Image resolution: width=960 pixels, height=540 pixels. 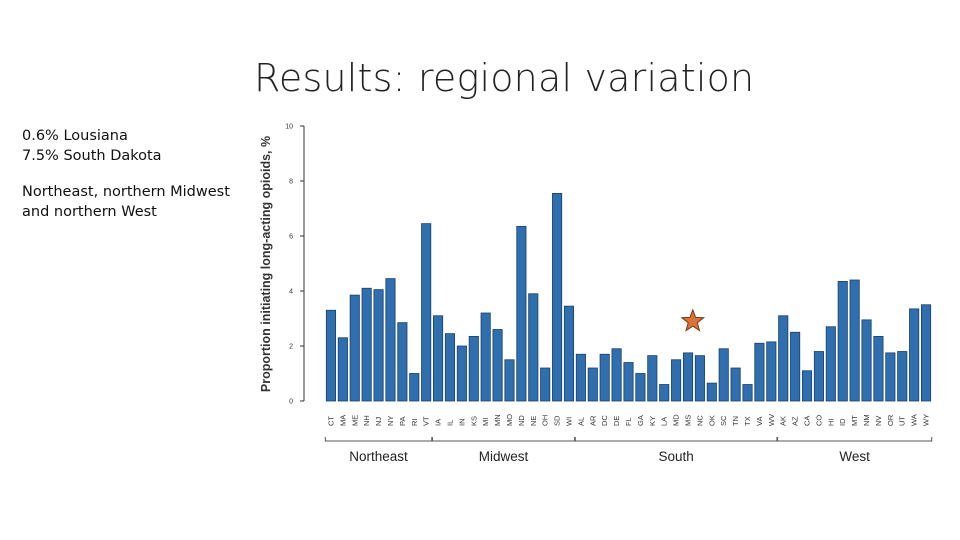 I want to click on bar-id, so click(x=842, y=341).